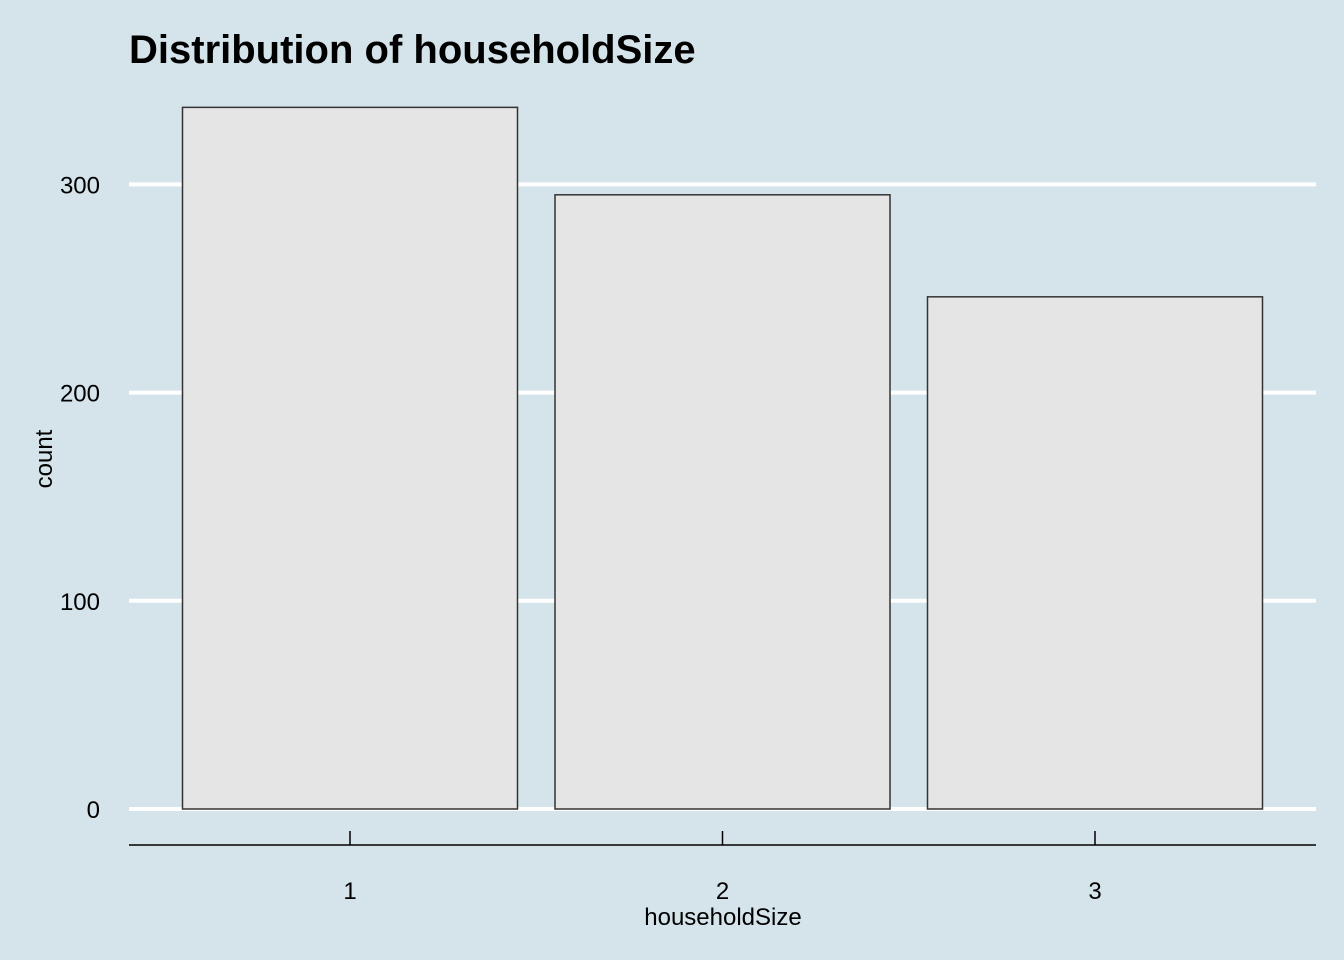 The image size is (1344, 960). Describe the element at coordinates (80, 498) in the screenshot. I see `y-axis-tick-labels: 0 100 200 300` at that location.